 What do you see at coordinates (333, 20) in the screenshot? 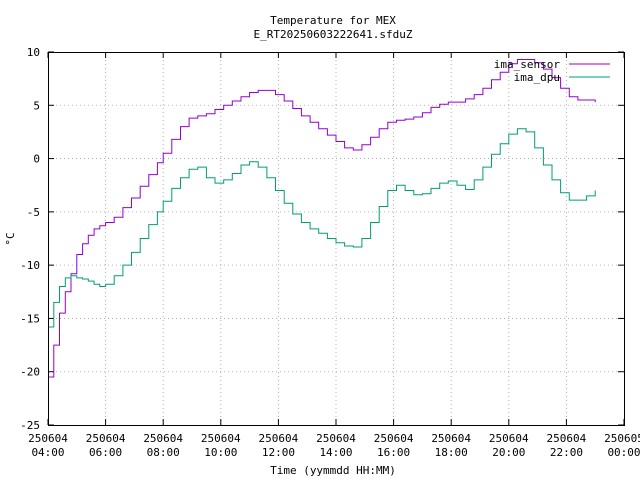
I see `chart-title: Temperature for MEX` at bounding box center [333, 20].